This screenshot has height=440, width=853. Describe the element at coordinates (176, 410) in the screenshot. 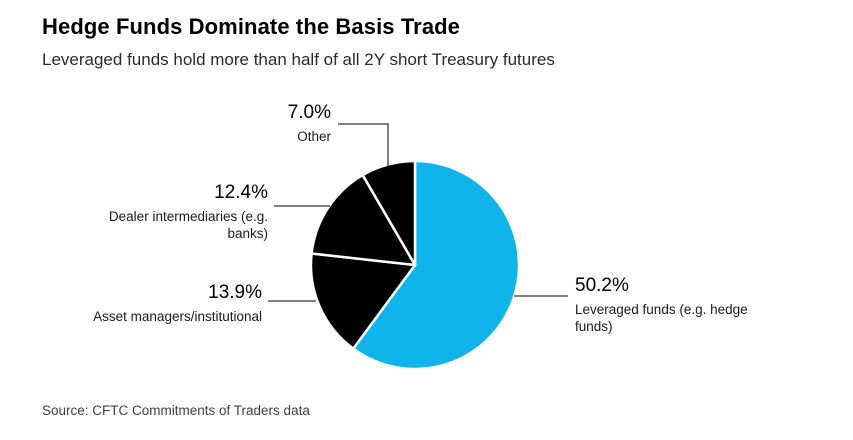

I see `source-note: Source: CFTC Commitments of Traders data` at that location.